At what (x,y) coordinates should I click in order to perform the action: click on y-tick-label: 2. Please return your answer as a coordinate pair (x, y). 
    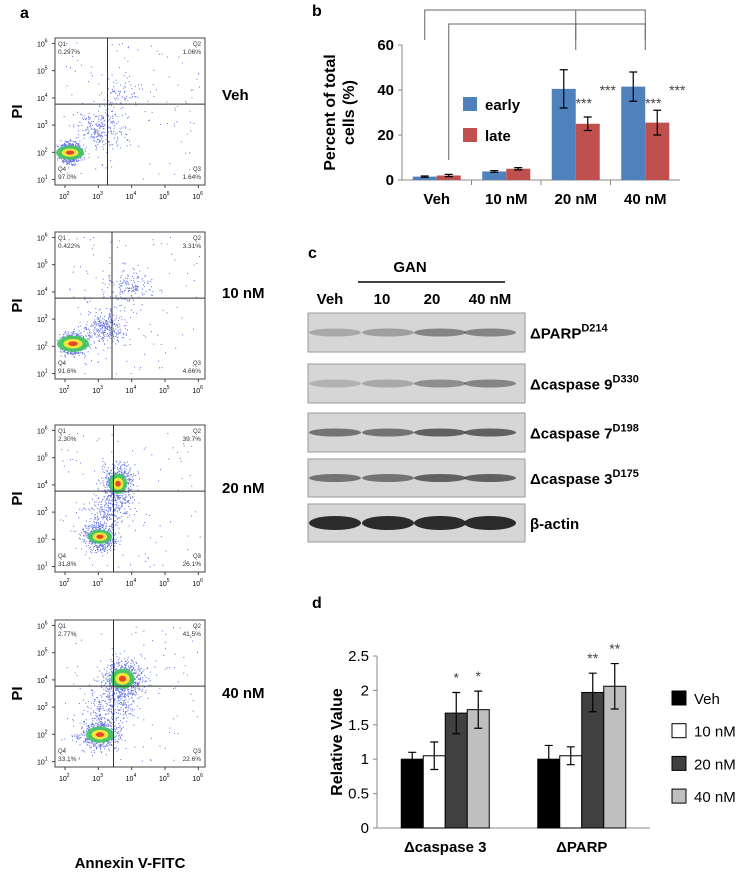
    Looking at the image, I should click on (365, 690).